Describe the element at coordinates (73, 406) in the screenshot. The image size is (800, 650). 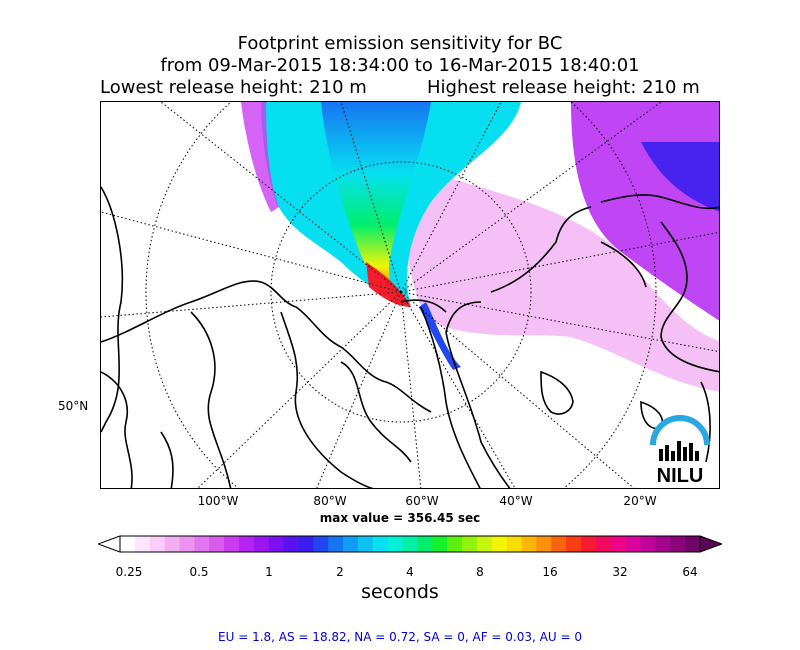
I see `y-tick-50n: 50°N` at that location.